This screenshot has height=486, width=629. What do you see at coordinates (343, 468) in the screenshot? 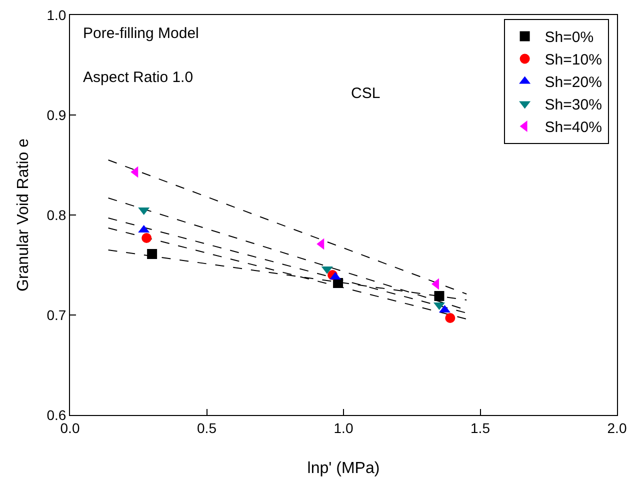
I see `x-axis-title: lnp' (MPa)` at bounding box center [343, 468].